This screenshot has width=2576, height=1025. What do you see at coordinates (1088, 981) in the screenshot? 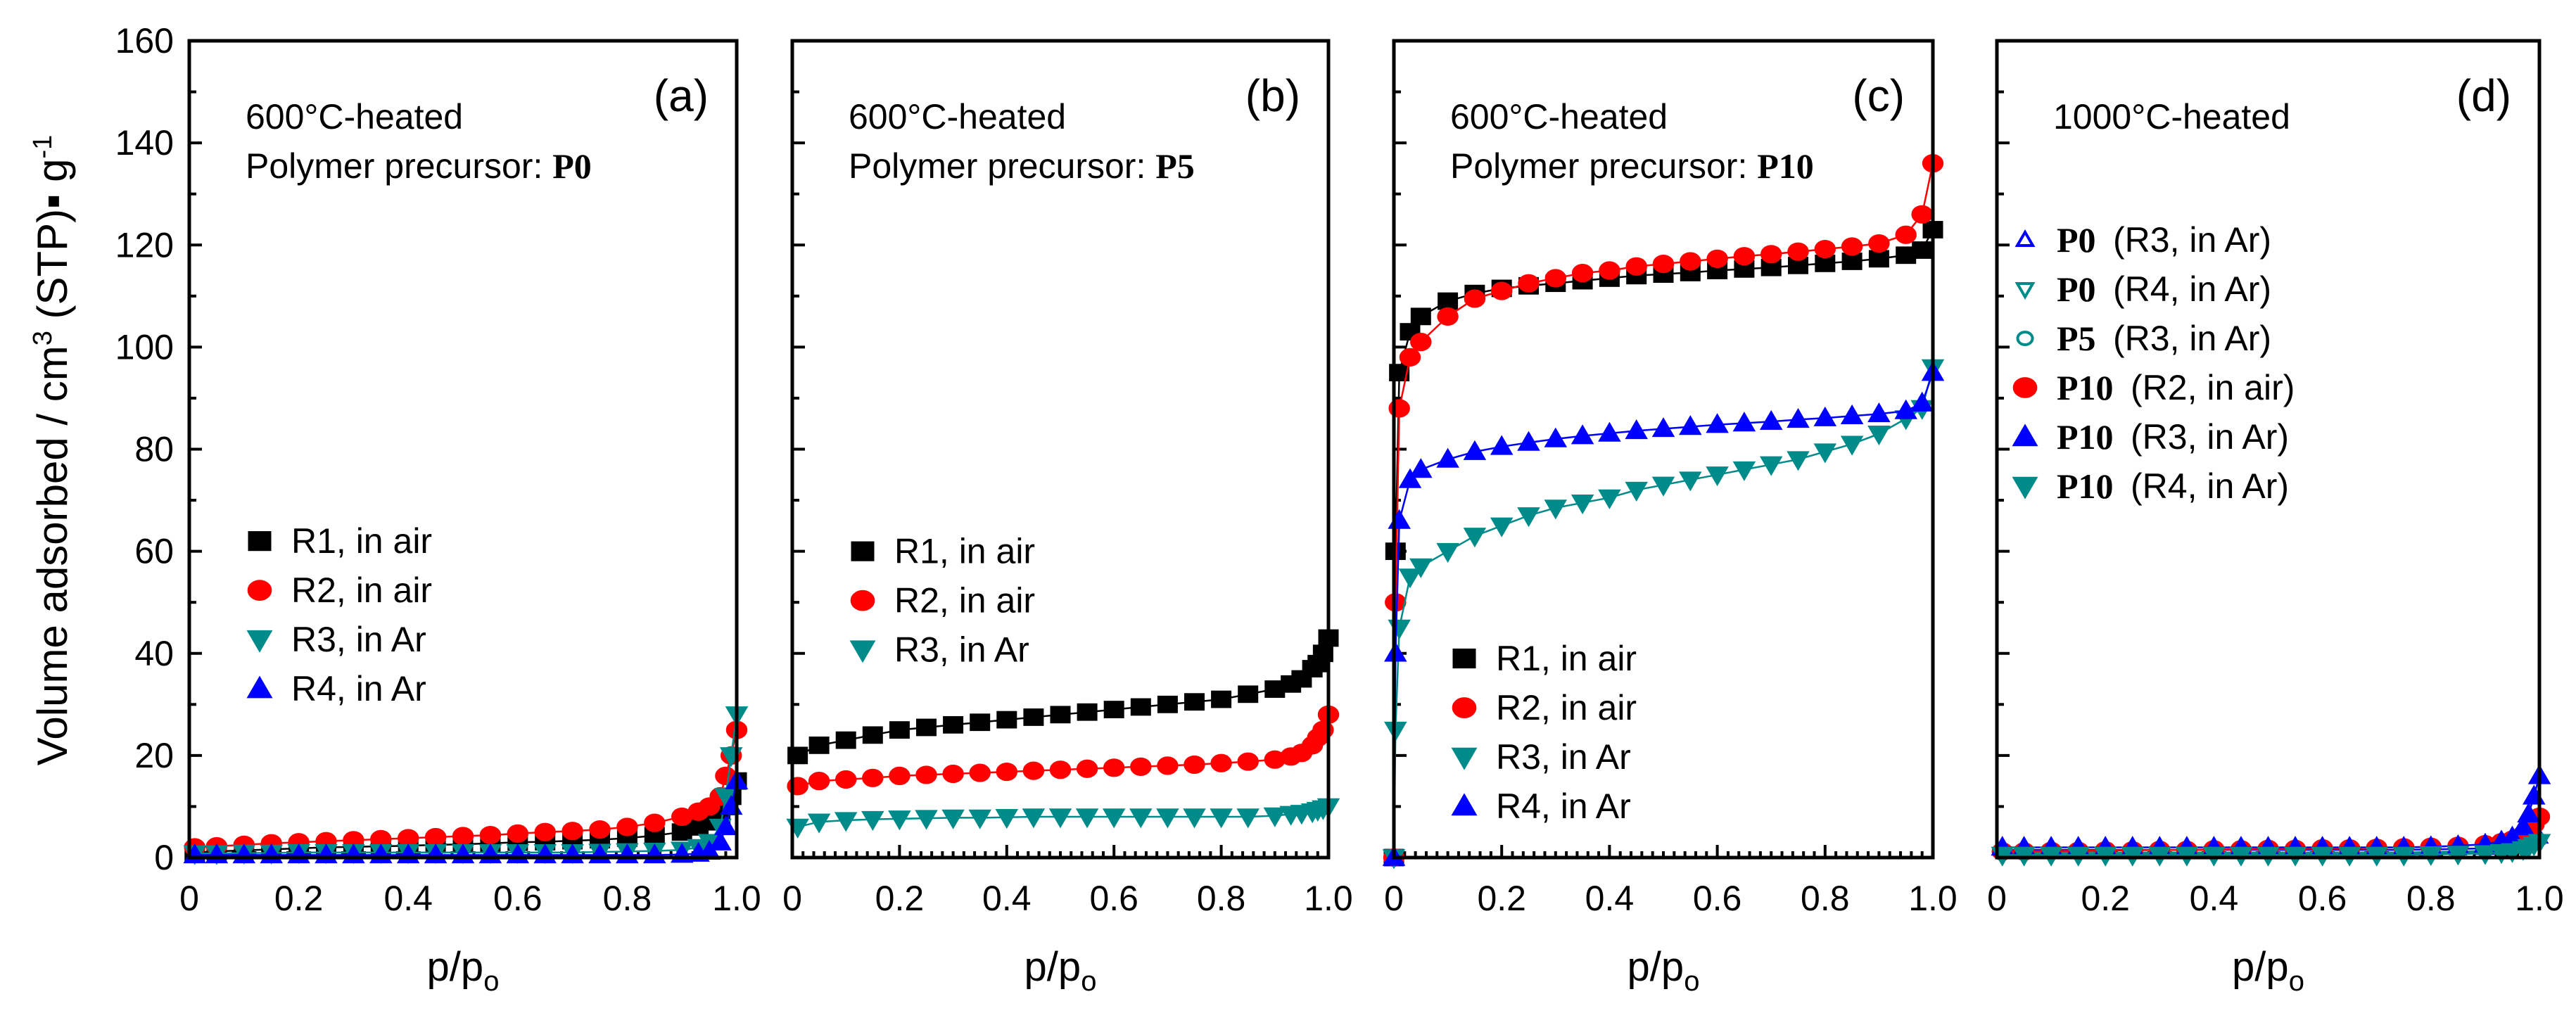
I see `x-axis-label-subscript: o` at bounding box center [1088, 981].